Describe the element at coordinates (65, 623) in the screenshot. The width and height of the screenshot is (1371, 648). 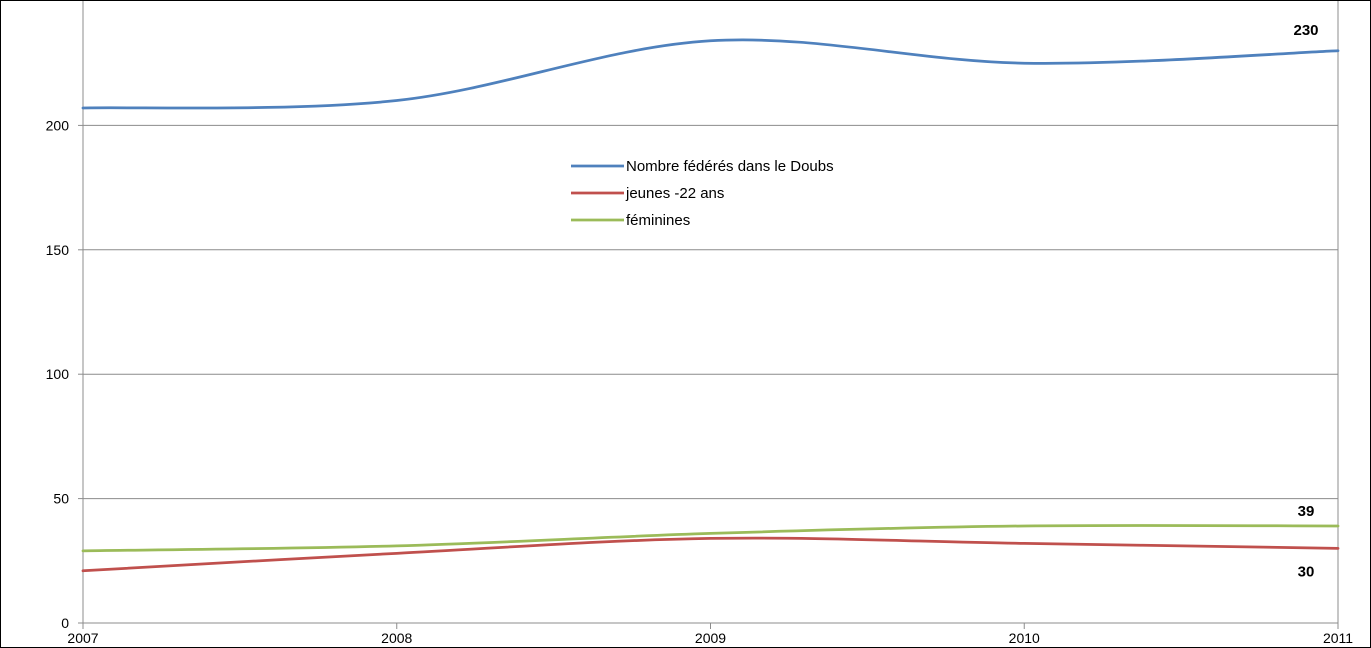
I see `y-tick-label: 0` at that location.